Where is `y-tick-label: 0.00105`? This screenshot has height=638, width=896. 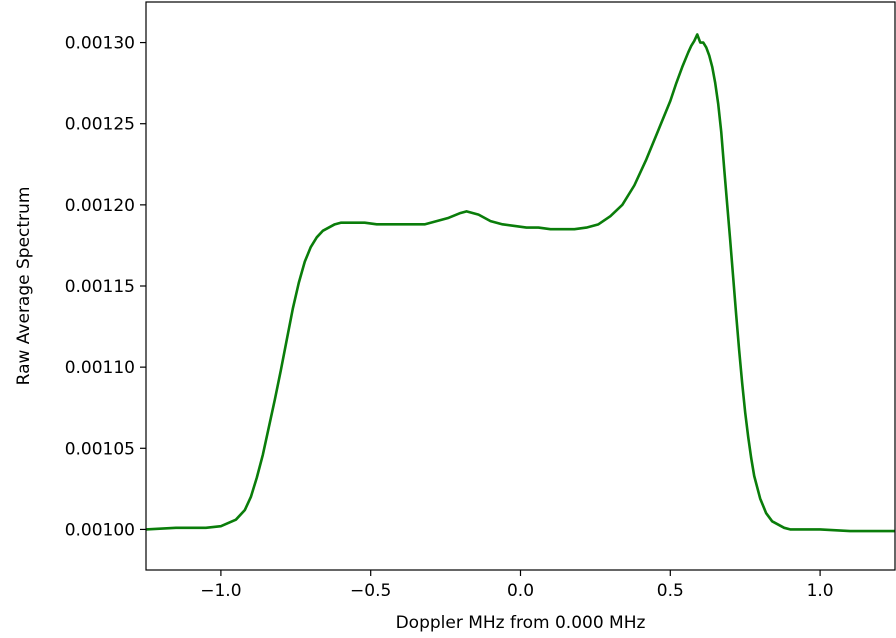
y-tick-label: 0.00105 is located at coordinates (100, 449).